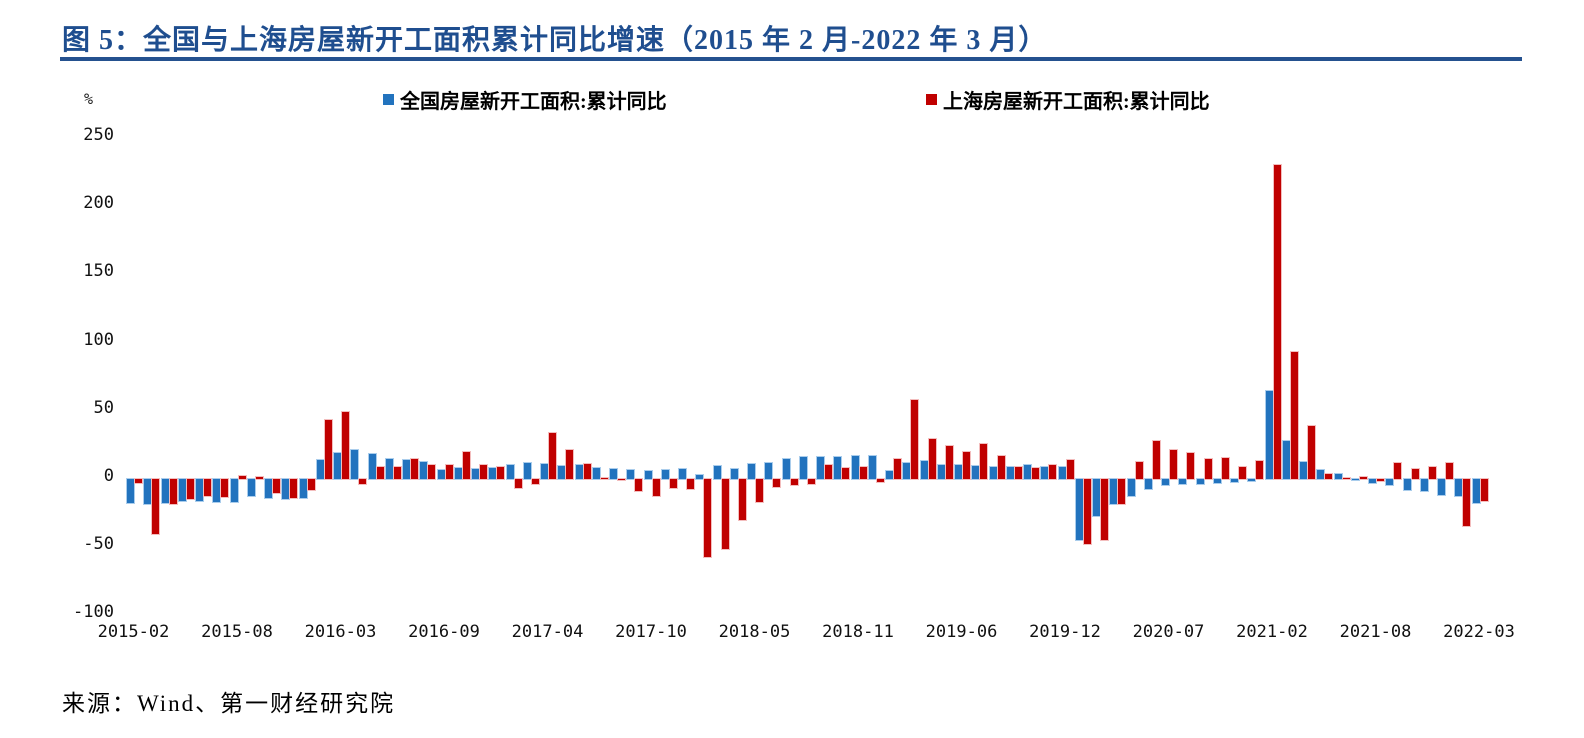 The width and height of the screenshot is (1584, 738). Describe the element at coordinates (98, 544) in the screenshot. I see `y-tick-label: -50` at that location.